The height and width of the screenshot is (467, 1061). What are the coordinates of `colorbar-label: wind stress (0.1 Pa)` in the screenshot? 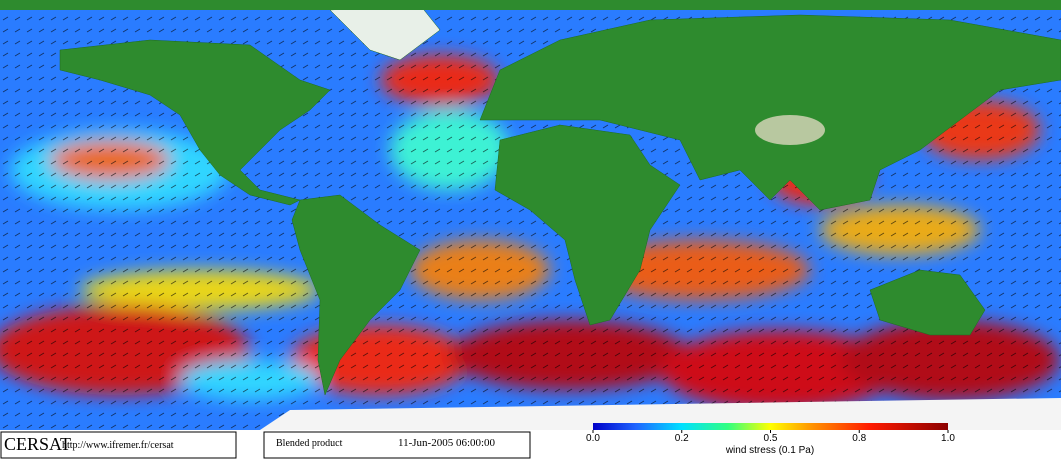 It's located at (769, 450).